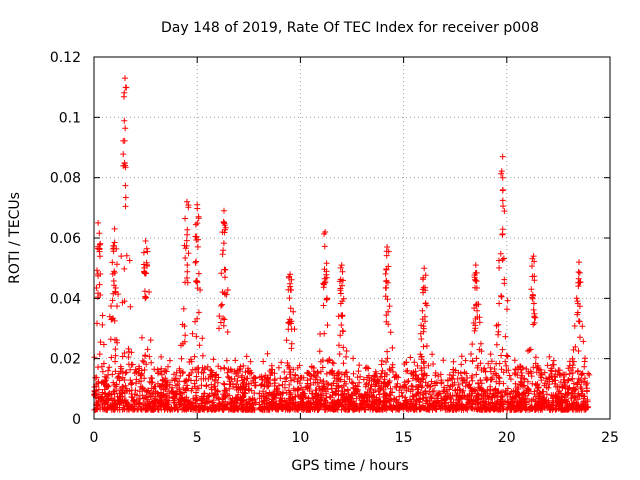 The width and height of the screenshot is (640, 480). Describe the element at coordinates (65, 360) in the screenshot. I see `y-tick-label: 0.02` at that location.